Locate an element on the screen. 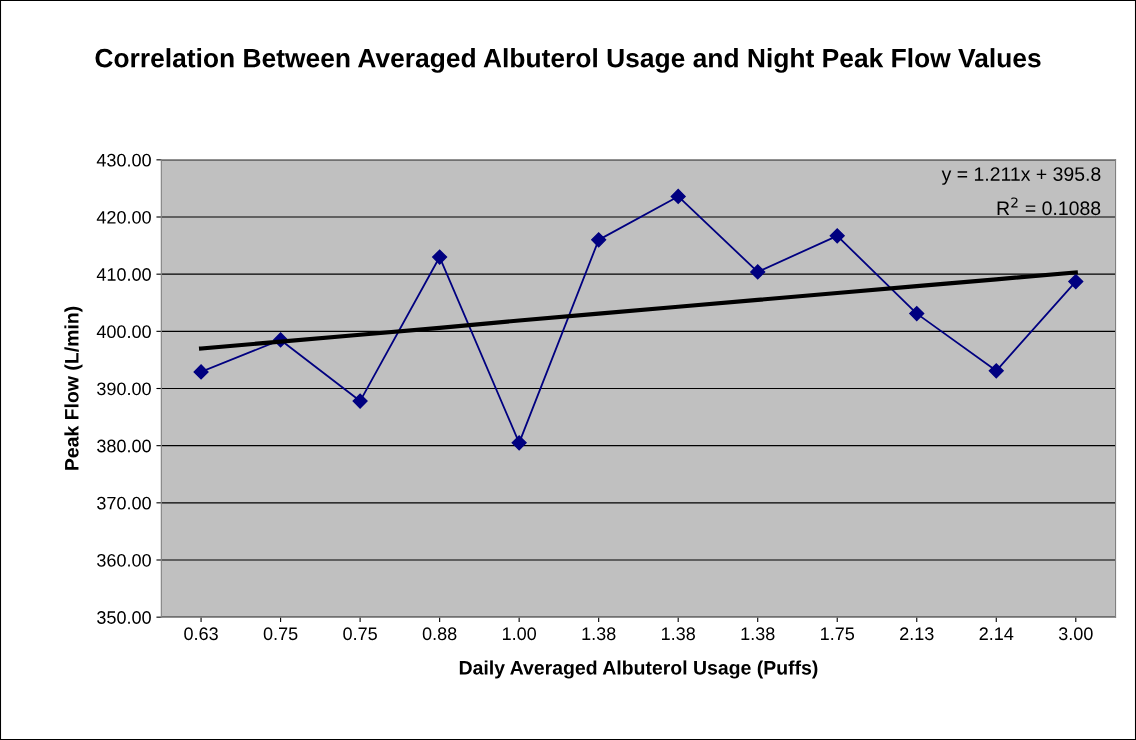 Image resolution: width=1136 pixels, height=740 pixels. y-tick-label: 380.00 is located at coordinates (124, 446).